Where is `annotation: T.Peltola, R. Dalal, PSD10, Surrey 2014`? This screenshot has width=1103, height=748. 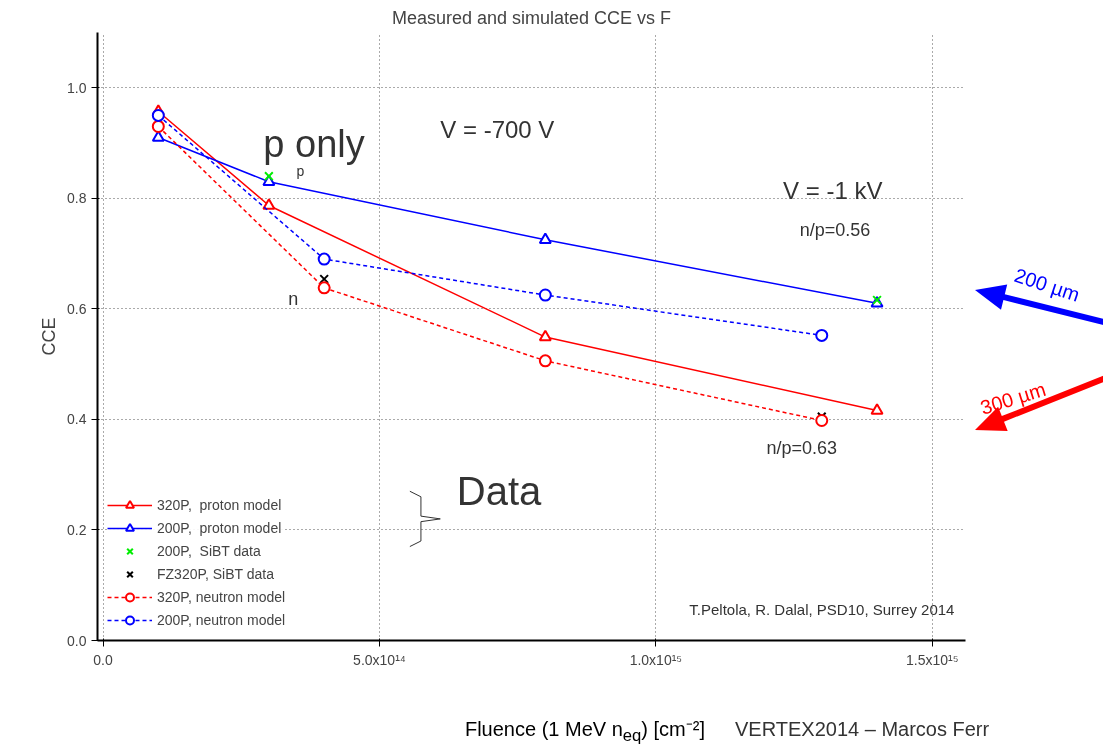 annotation: T.Peltola, R. Dalal, PSD10, Surrey 2014 is located at coordinates (822, 610).